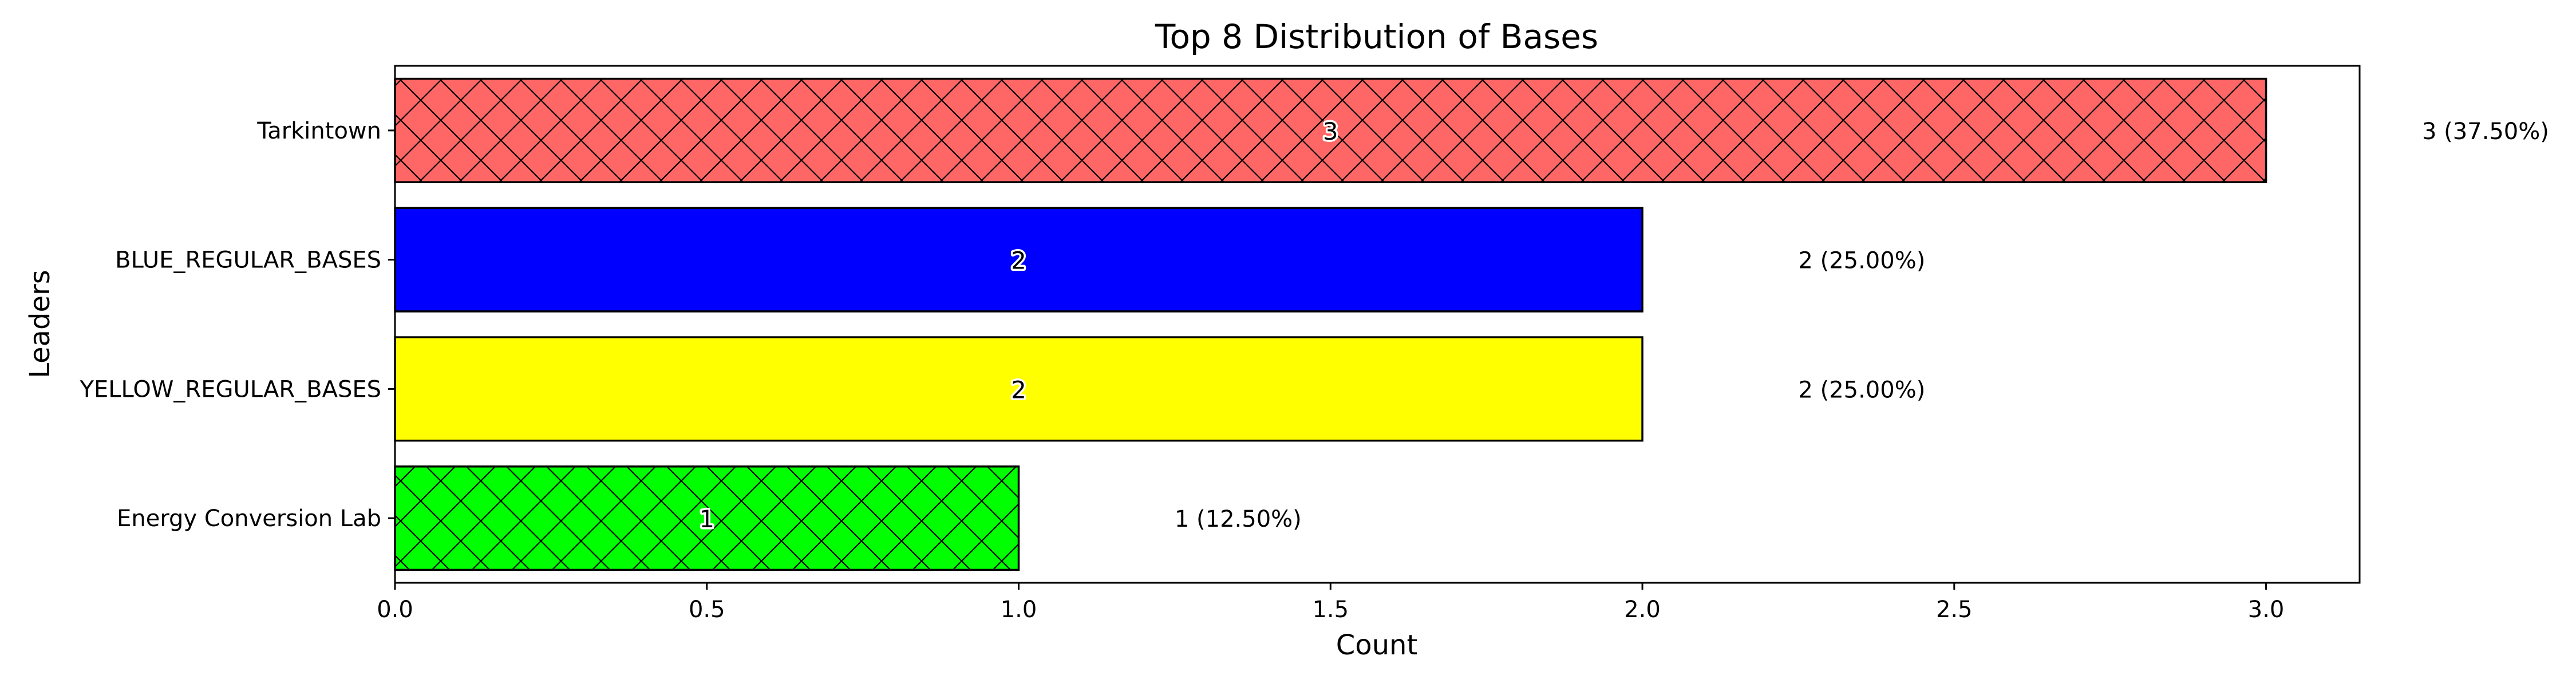  What do you see at coordinates (1376, 37) in the screenshot?
I see `chart-title: Top 8 Distribution of Bases` at bounding box center [1376, 37].